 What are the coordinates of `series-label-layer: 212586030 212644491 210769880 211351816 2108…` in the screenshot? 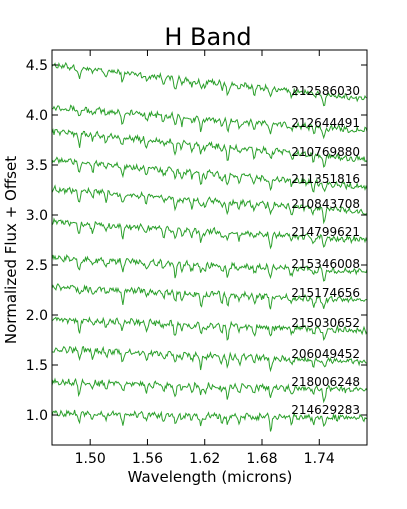 It's located at (325, 250).